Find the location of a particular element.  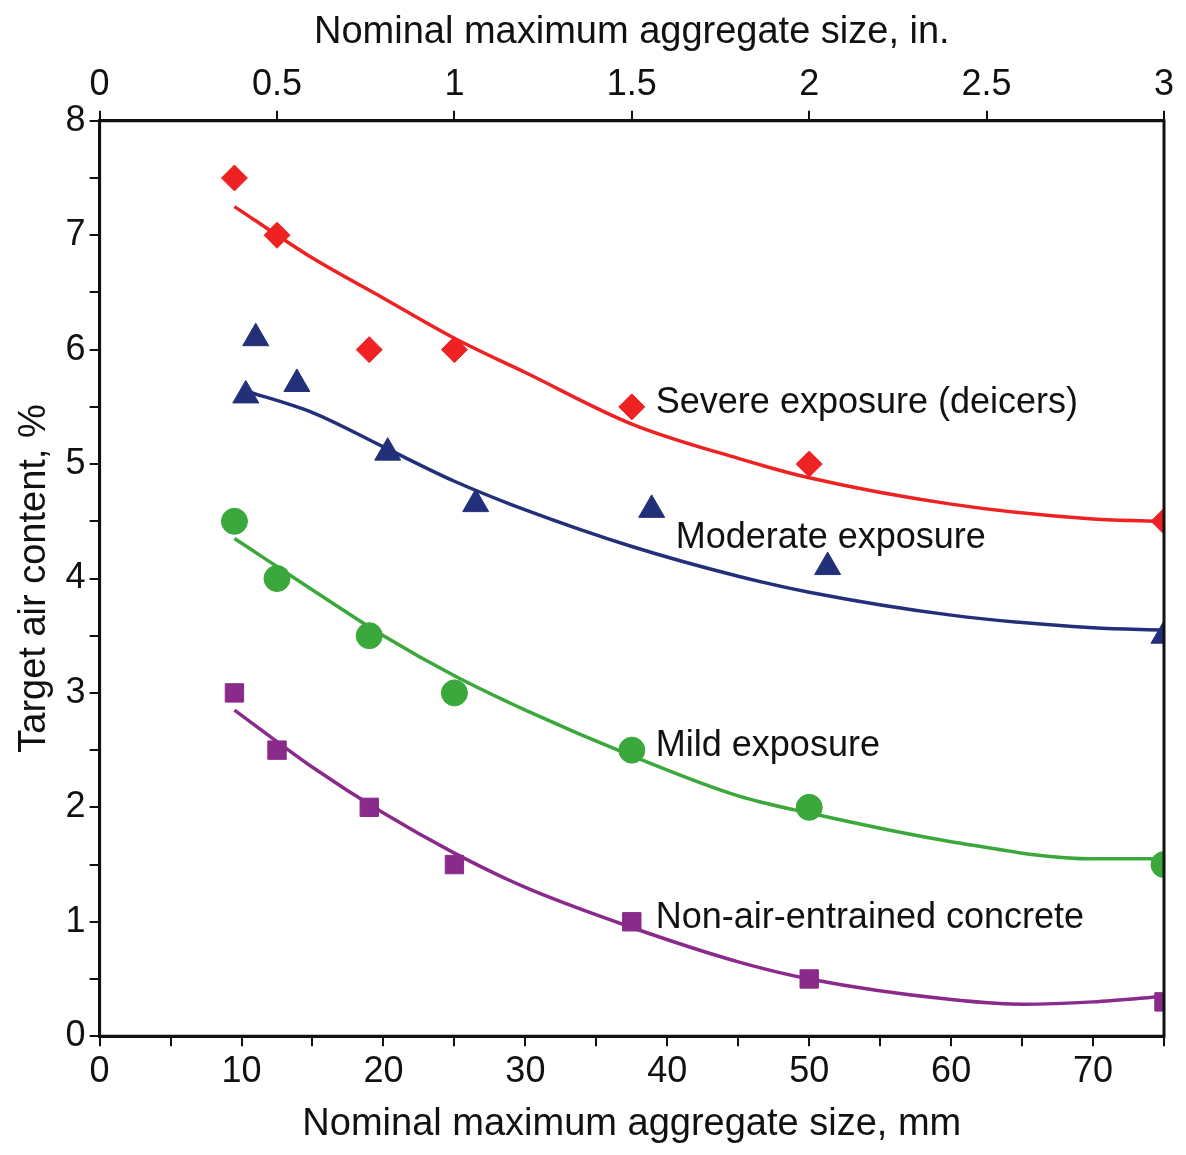

x2-axis-title: Nominal maximum aggregate size, in. is located at coordinates (631, 30).